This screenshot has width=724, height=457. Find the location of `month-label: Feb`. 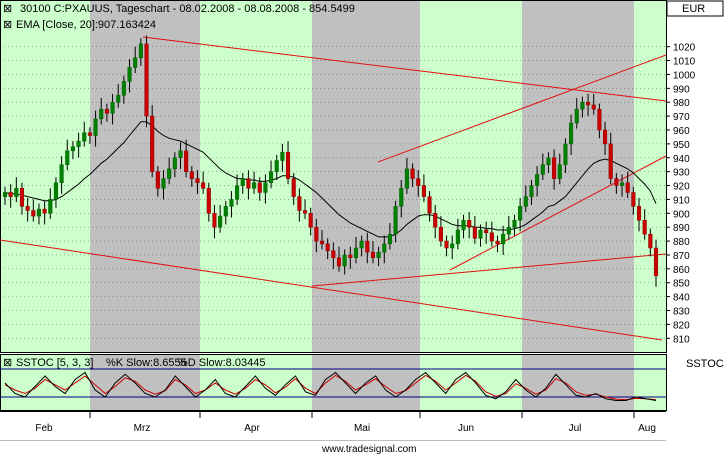

month-label: Feb is located at coordinates (44, 428).